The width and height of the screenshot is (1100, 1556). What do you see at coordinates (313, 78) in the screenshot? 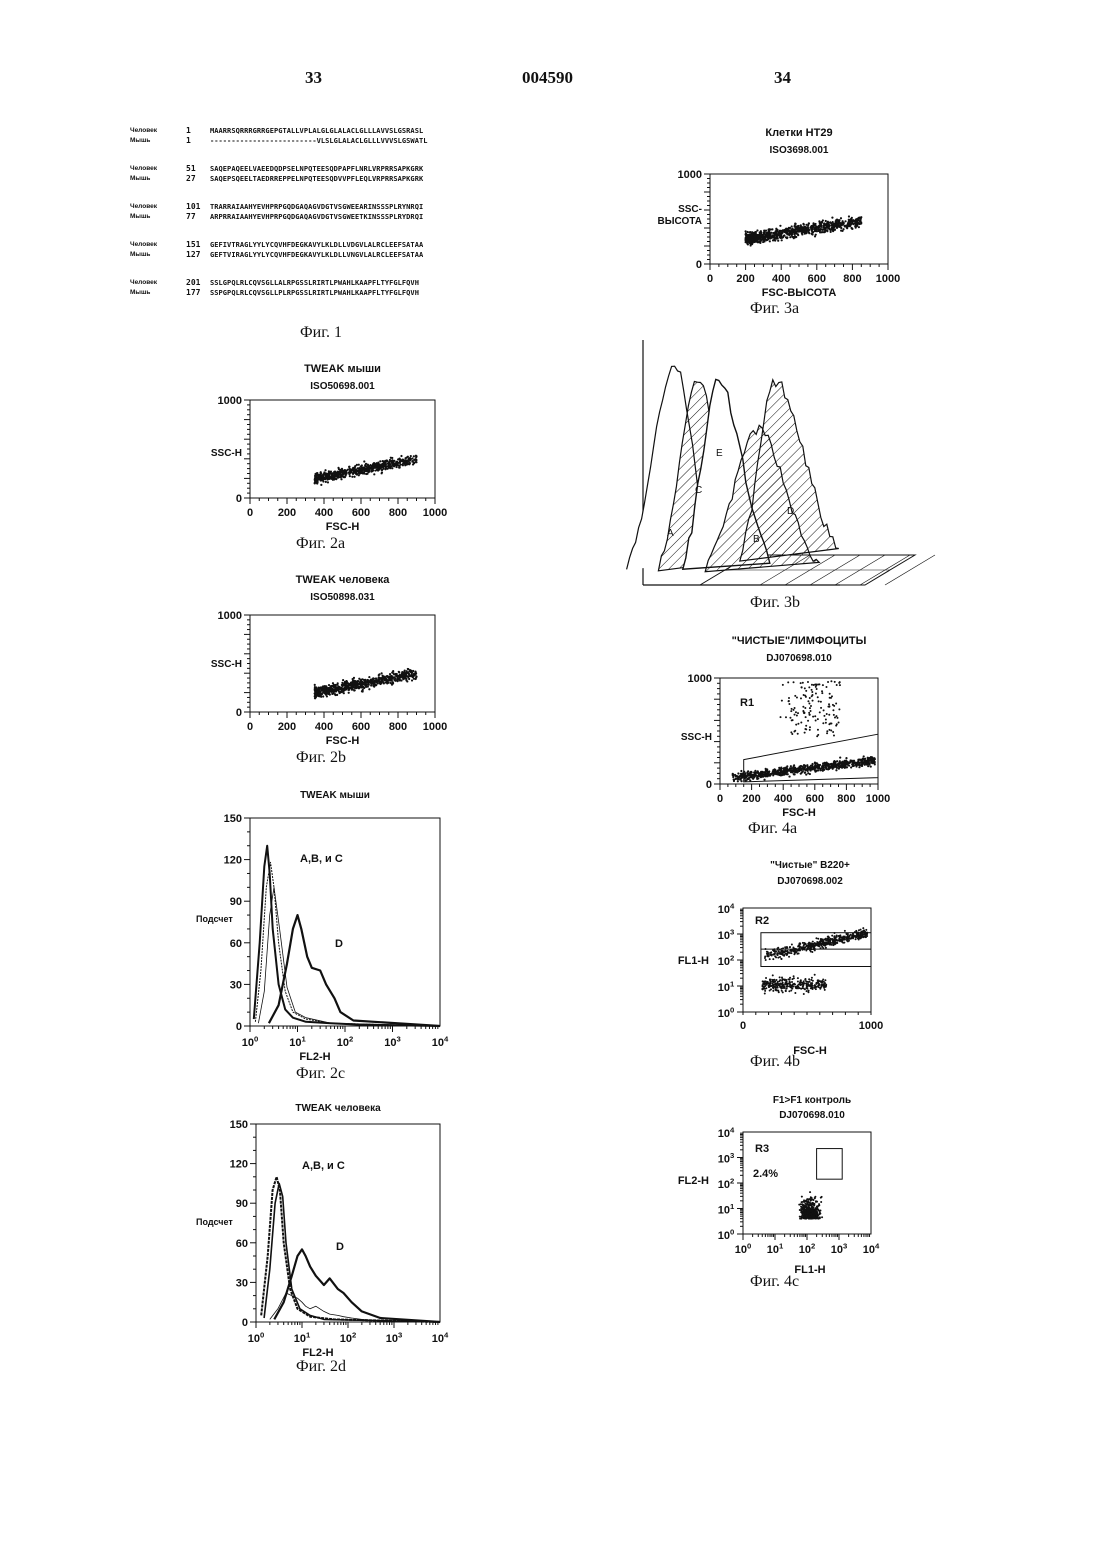
I see `page-number-left: 33` at bounding box center [313, 78].